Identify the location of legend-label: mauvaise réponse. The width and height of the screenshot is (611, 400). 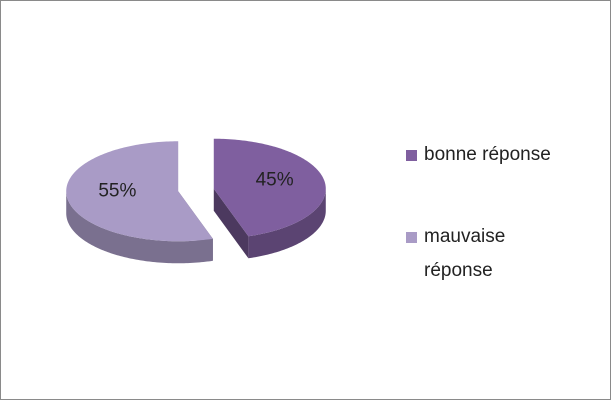
(465, 253).